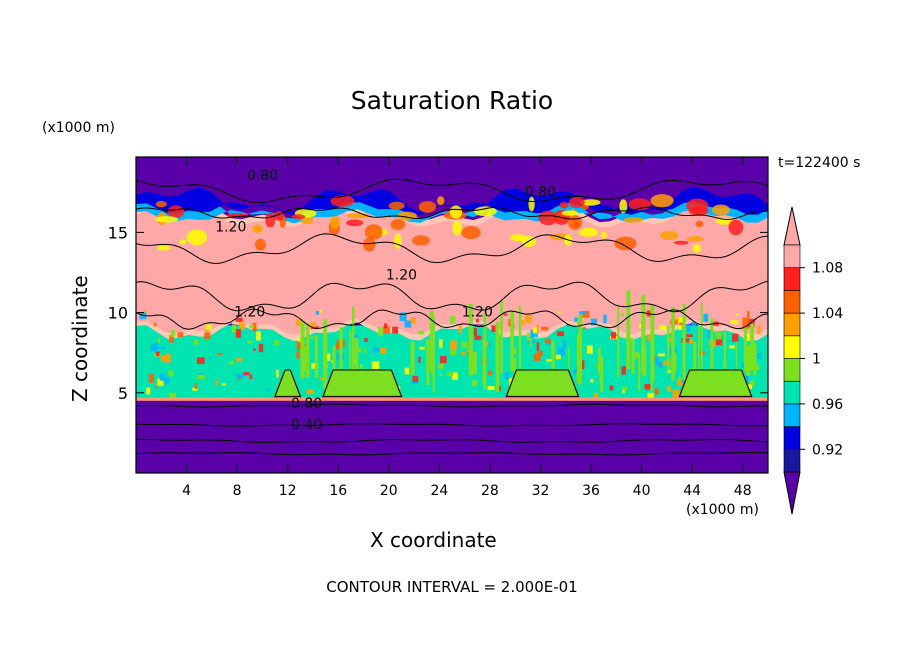  Describe the element at coordinates (118, 232) in the screenshot. I see `y-tick-label: 15` at that location.